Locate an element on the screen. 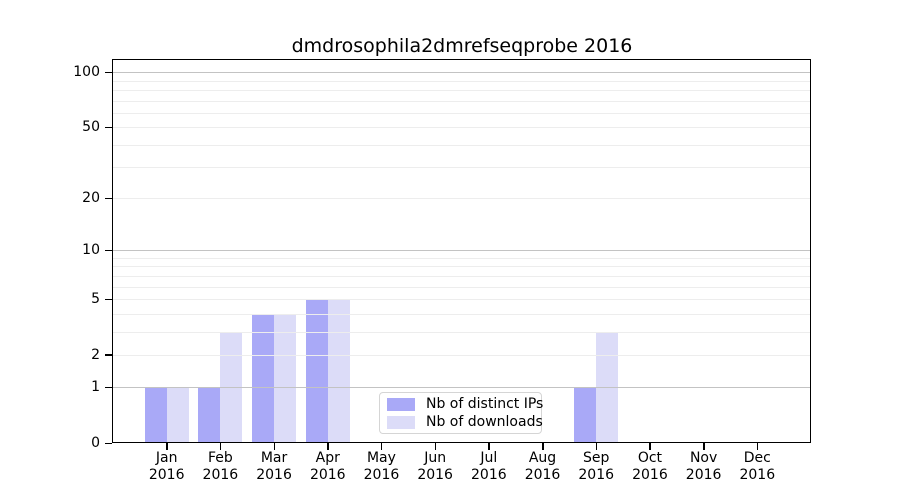  legend-item-distinct-ips: Nb of distinct IPs is located at coordinates (465, 404).